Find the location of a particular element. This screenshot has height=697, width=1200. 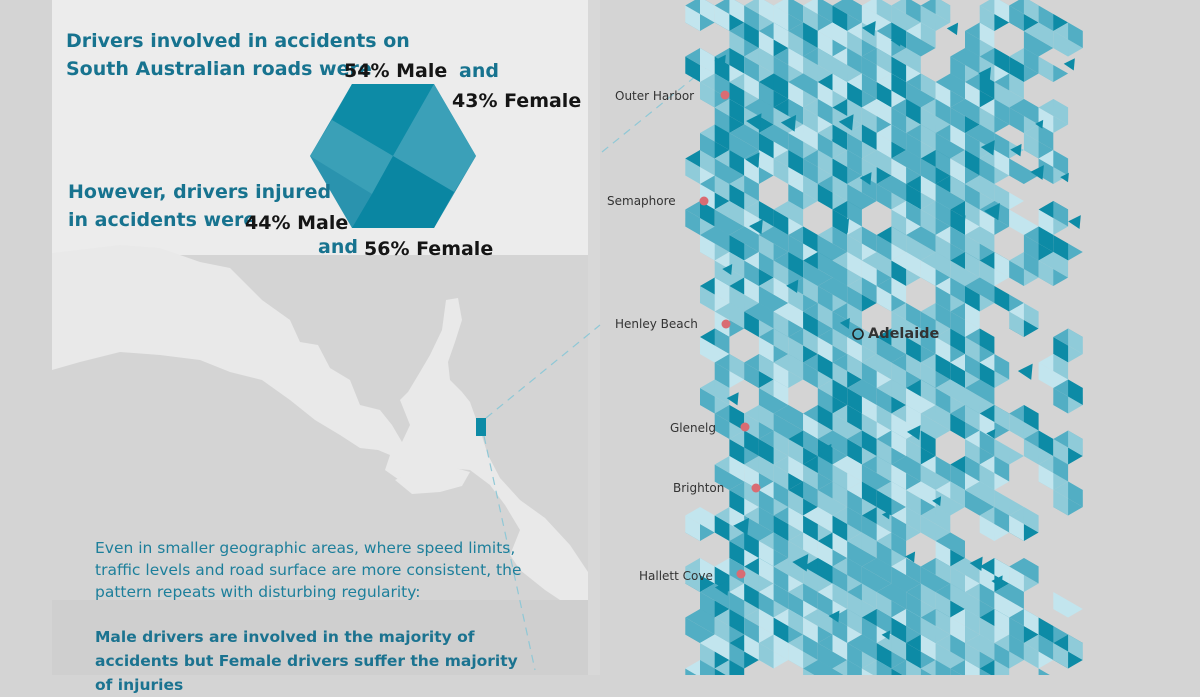

headline-line-3: However, drivers injured is located at coordinates (200, 192).